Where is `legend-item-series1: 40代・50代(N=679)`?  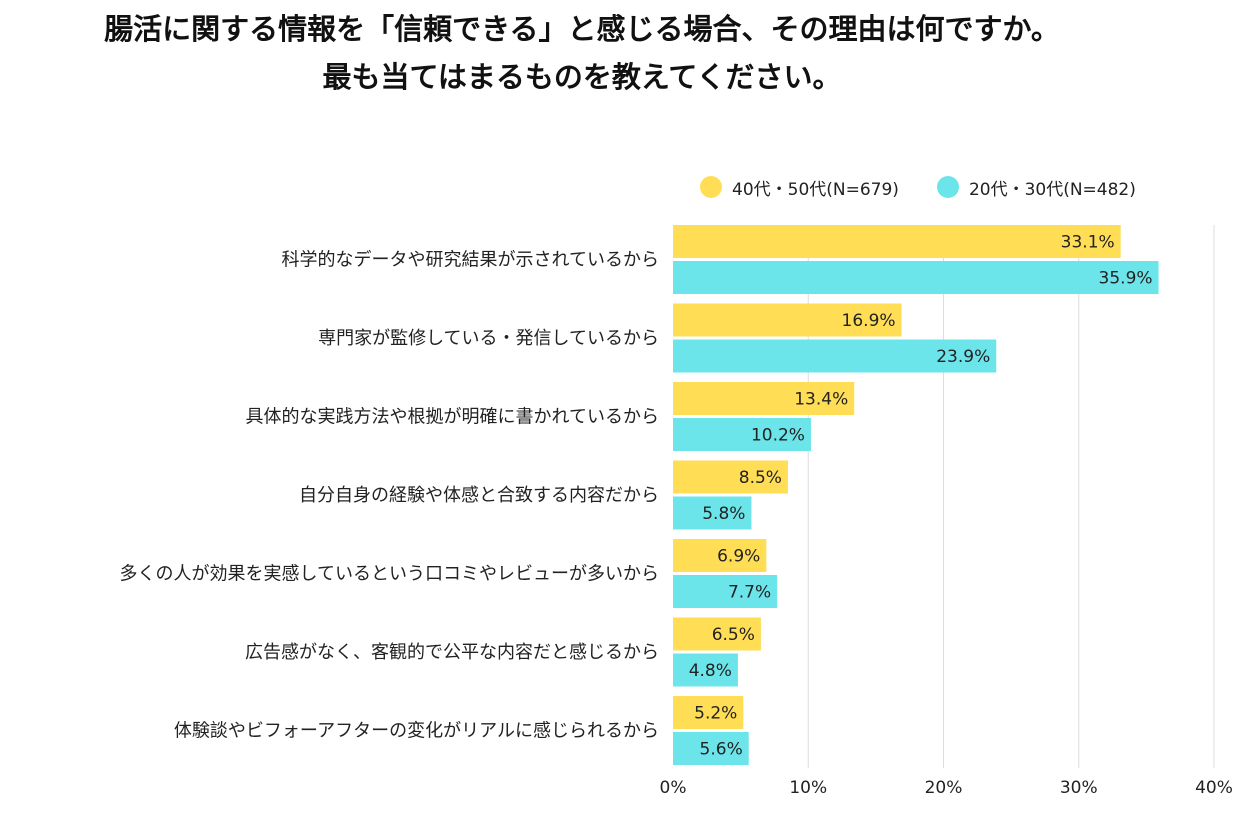
legend-item-series1: 40代・50代(N=679) is located at coordinates (799, 187).